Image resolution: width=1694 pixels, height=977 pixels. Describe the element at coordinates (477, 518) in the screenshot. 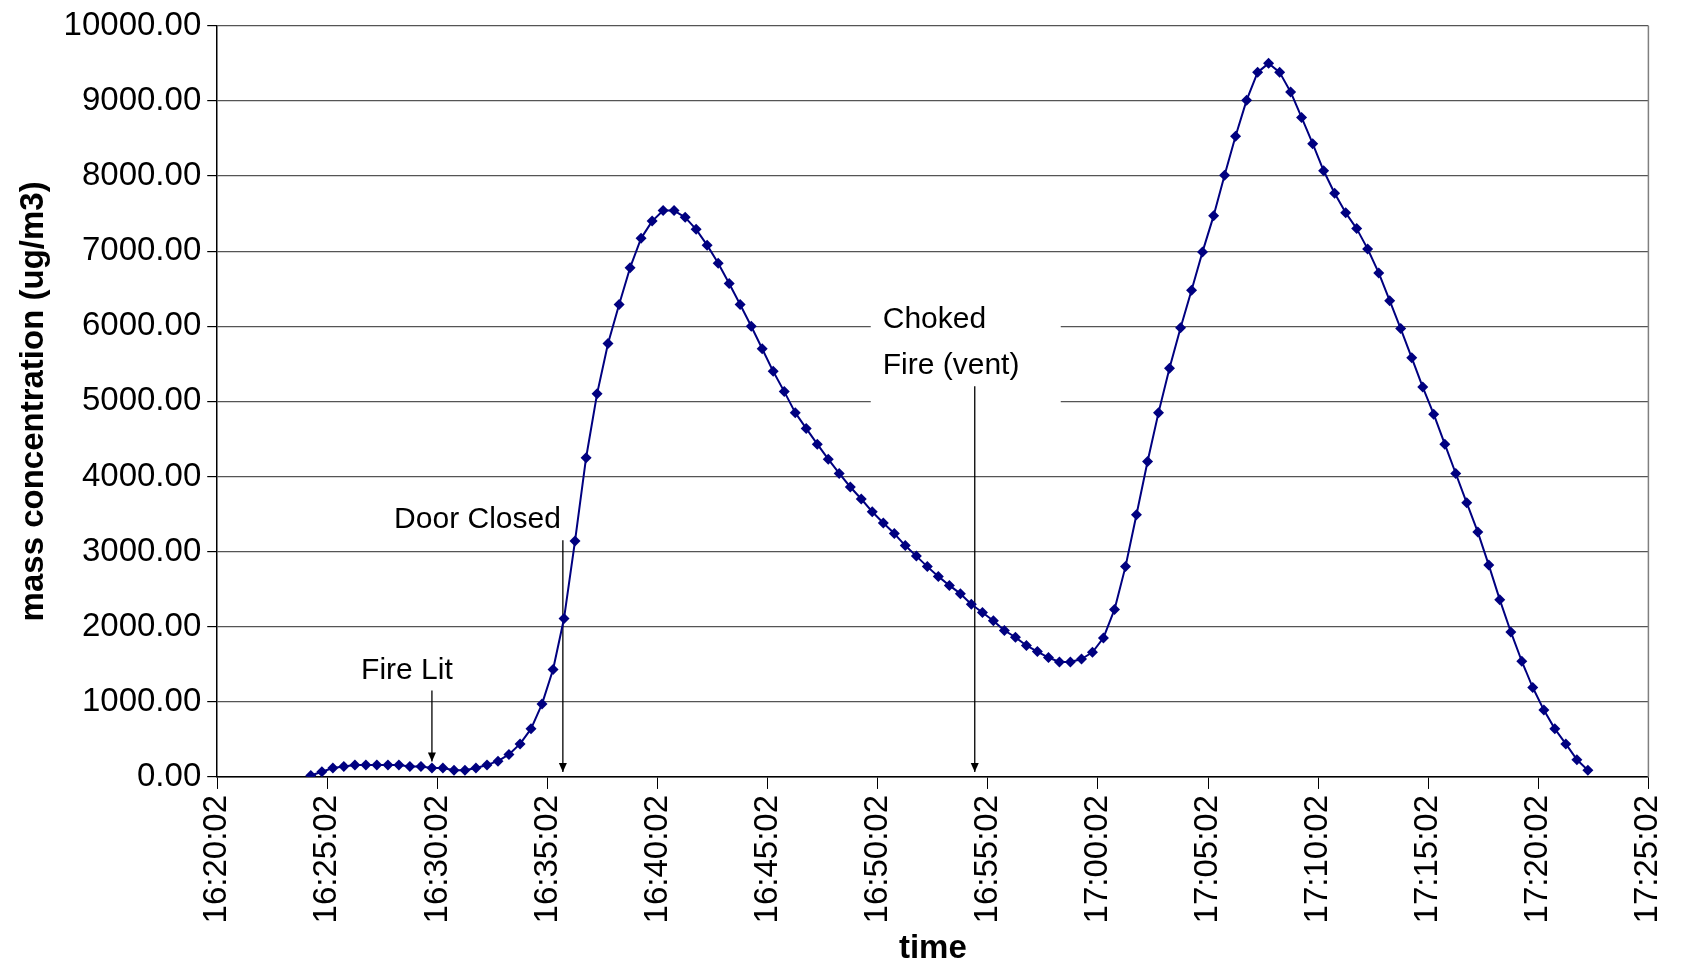

I see `annotation: Door Closed` at that location.